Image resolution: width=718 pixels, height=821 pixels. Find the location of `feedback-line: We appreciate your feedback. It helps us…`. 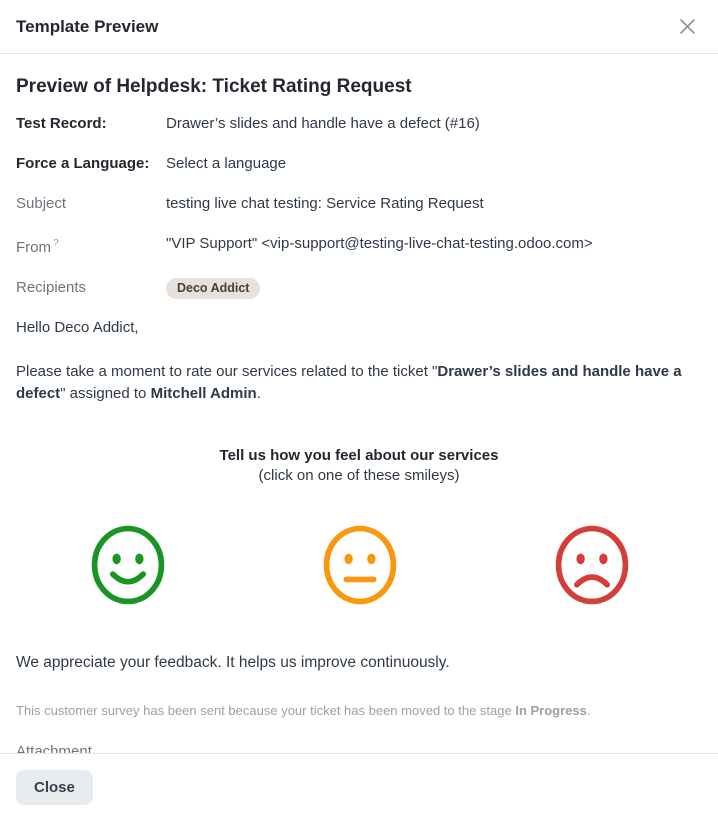

feedback-line: We appreciate your feedback. It helps us… is located at coordinates (233, 662).